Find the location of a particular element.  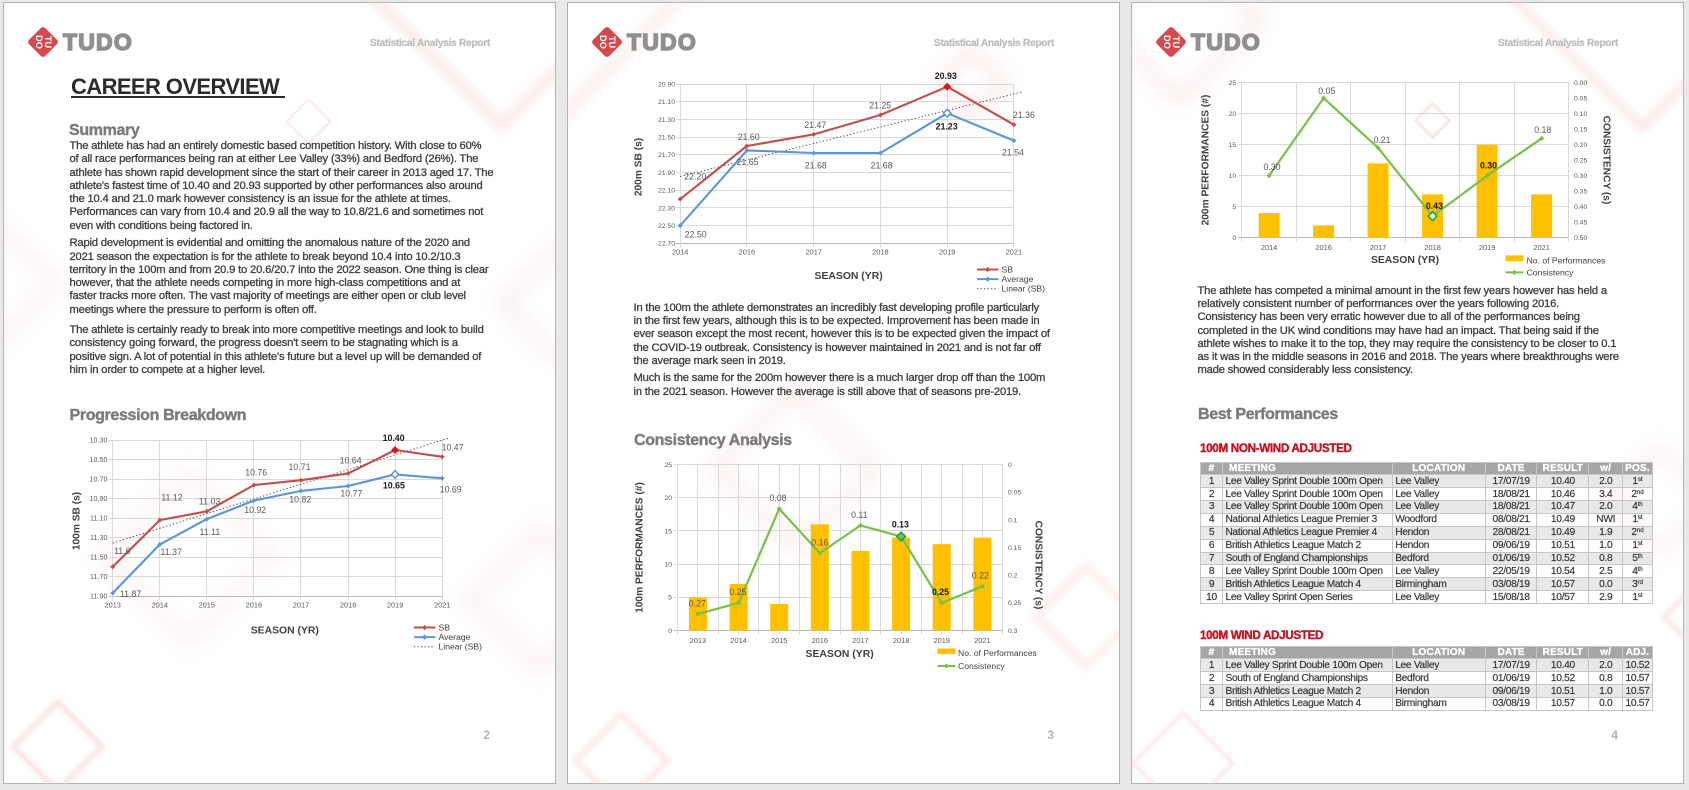

svg-text: 22.10 is located at coordinates (666, 191).